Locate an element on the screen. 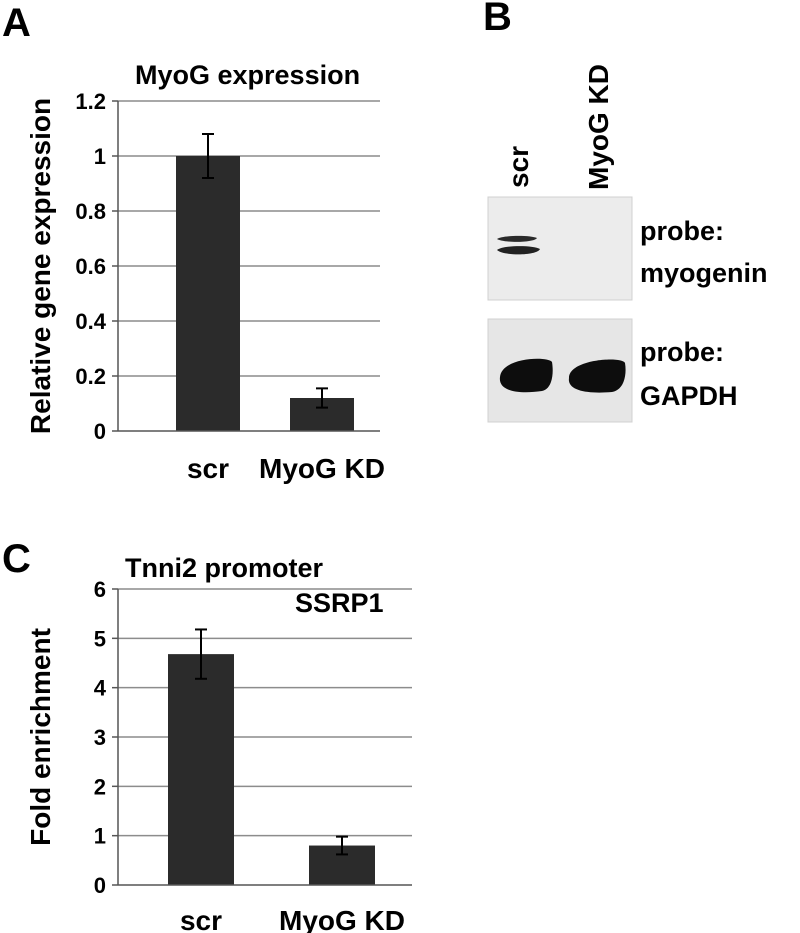 The height and width of the screenshot is (933, 800). chart-c-y-ticks: 0 1 2 3 4 5 6 is located at coordinates (106, 737).